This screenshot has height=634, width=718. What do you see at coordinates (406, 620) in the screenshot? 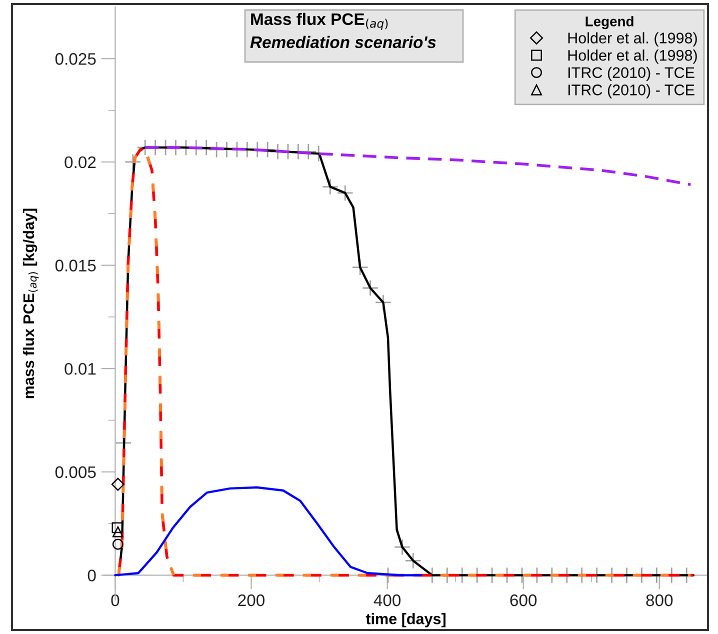
I see `x-axis-title: time [days]` at bounding box center [406, 620].